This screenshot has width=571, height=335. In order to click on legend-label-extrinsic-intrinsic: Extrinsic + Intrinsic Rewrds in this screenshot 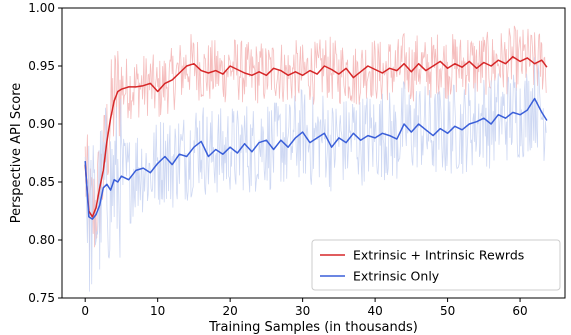, I will do `click(438, 255)`.